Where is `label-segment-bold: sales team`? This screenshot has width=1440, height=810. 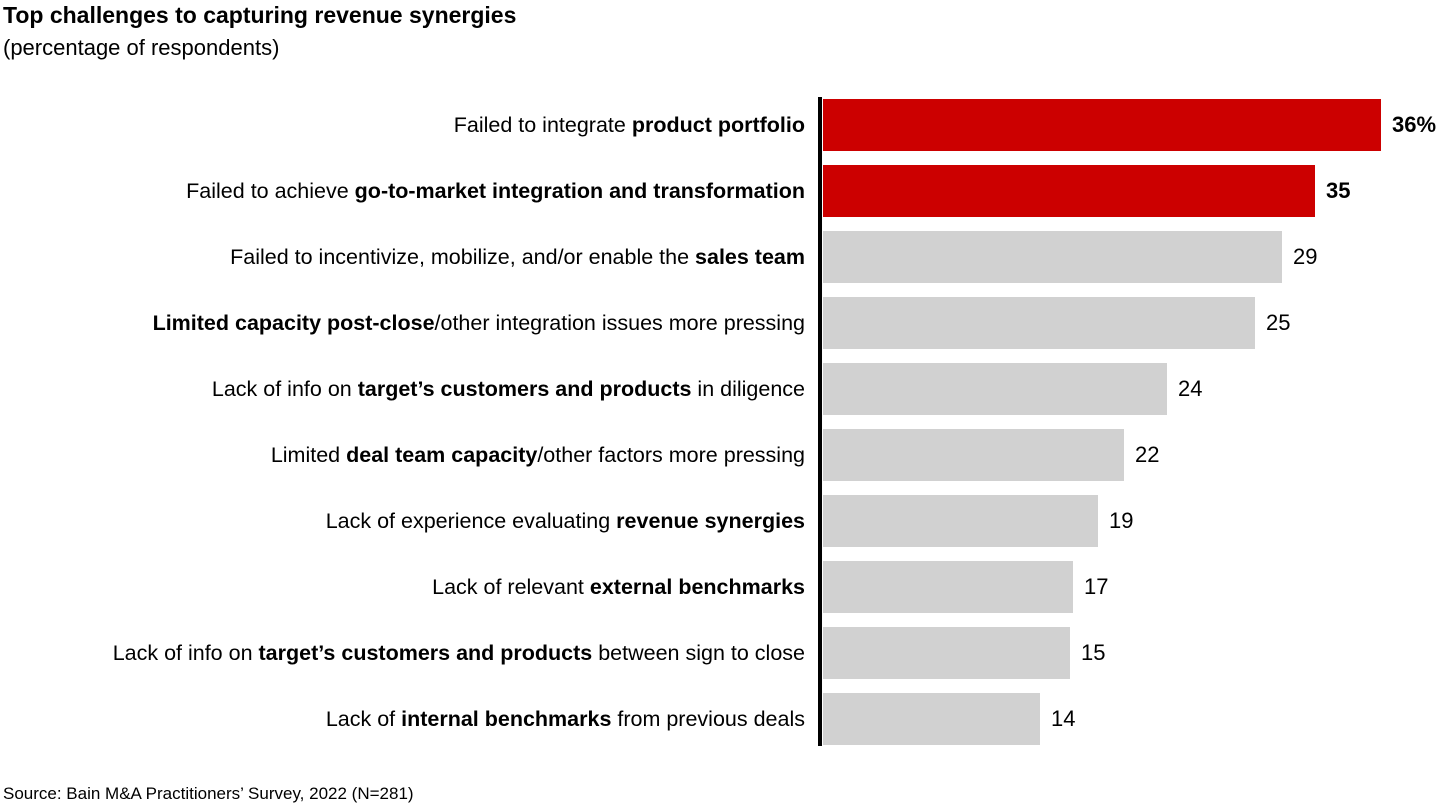
label-segment-bold: sales team is located at coordinates (750, 256).